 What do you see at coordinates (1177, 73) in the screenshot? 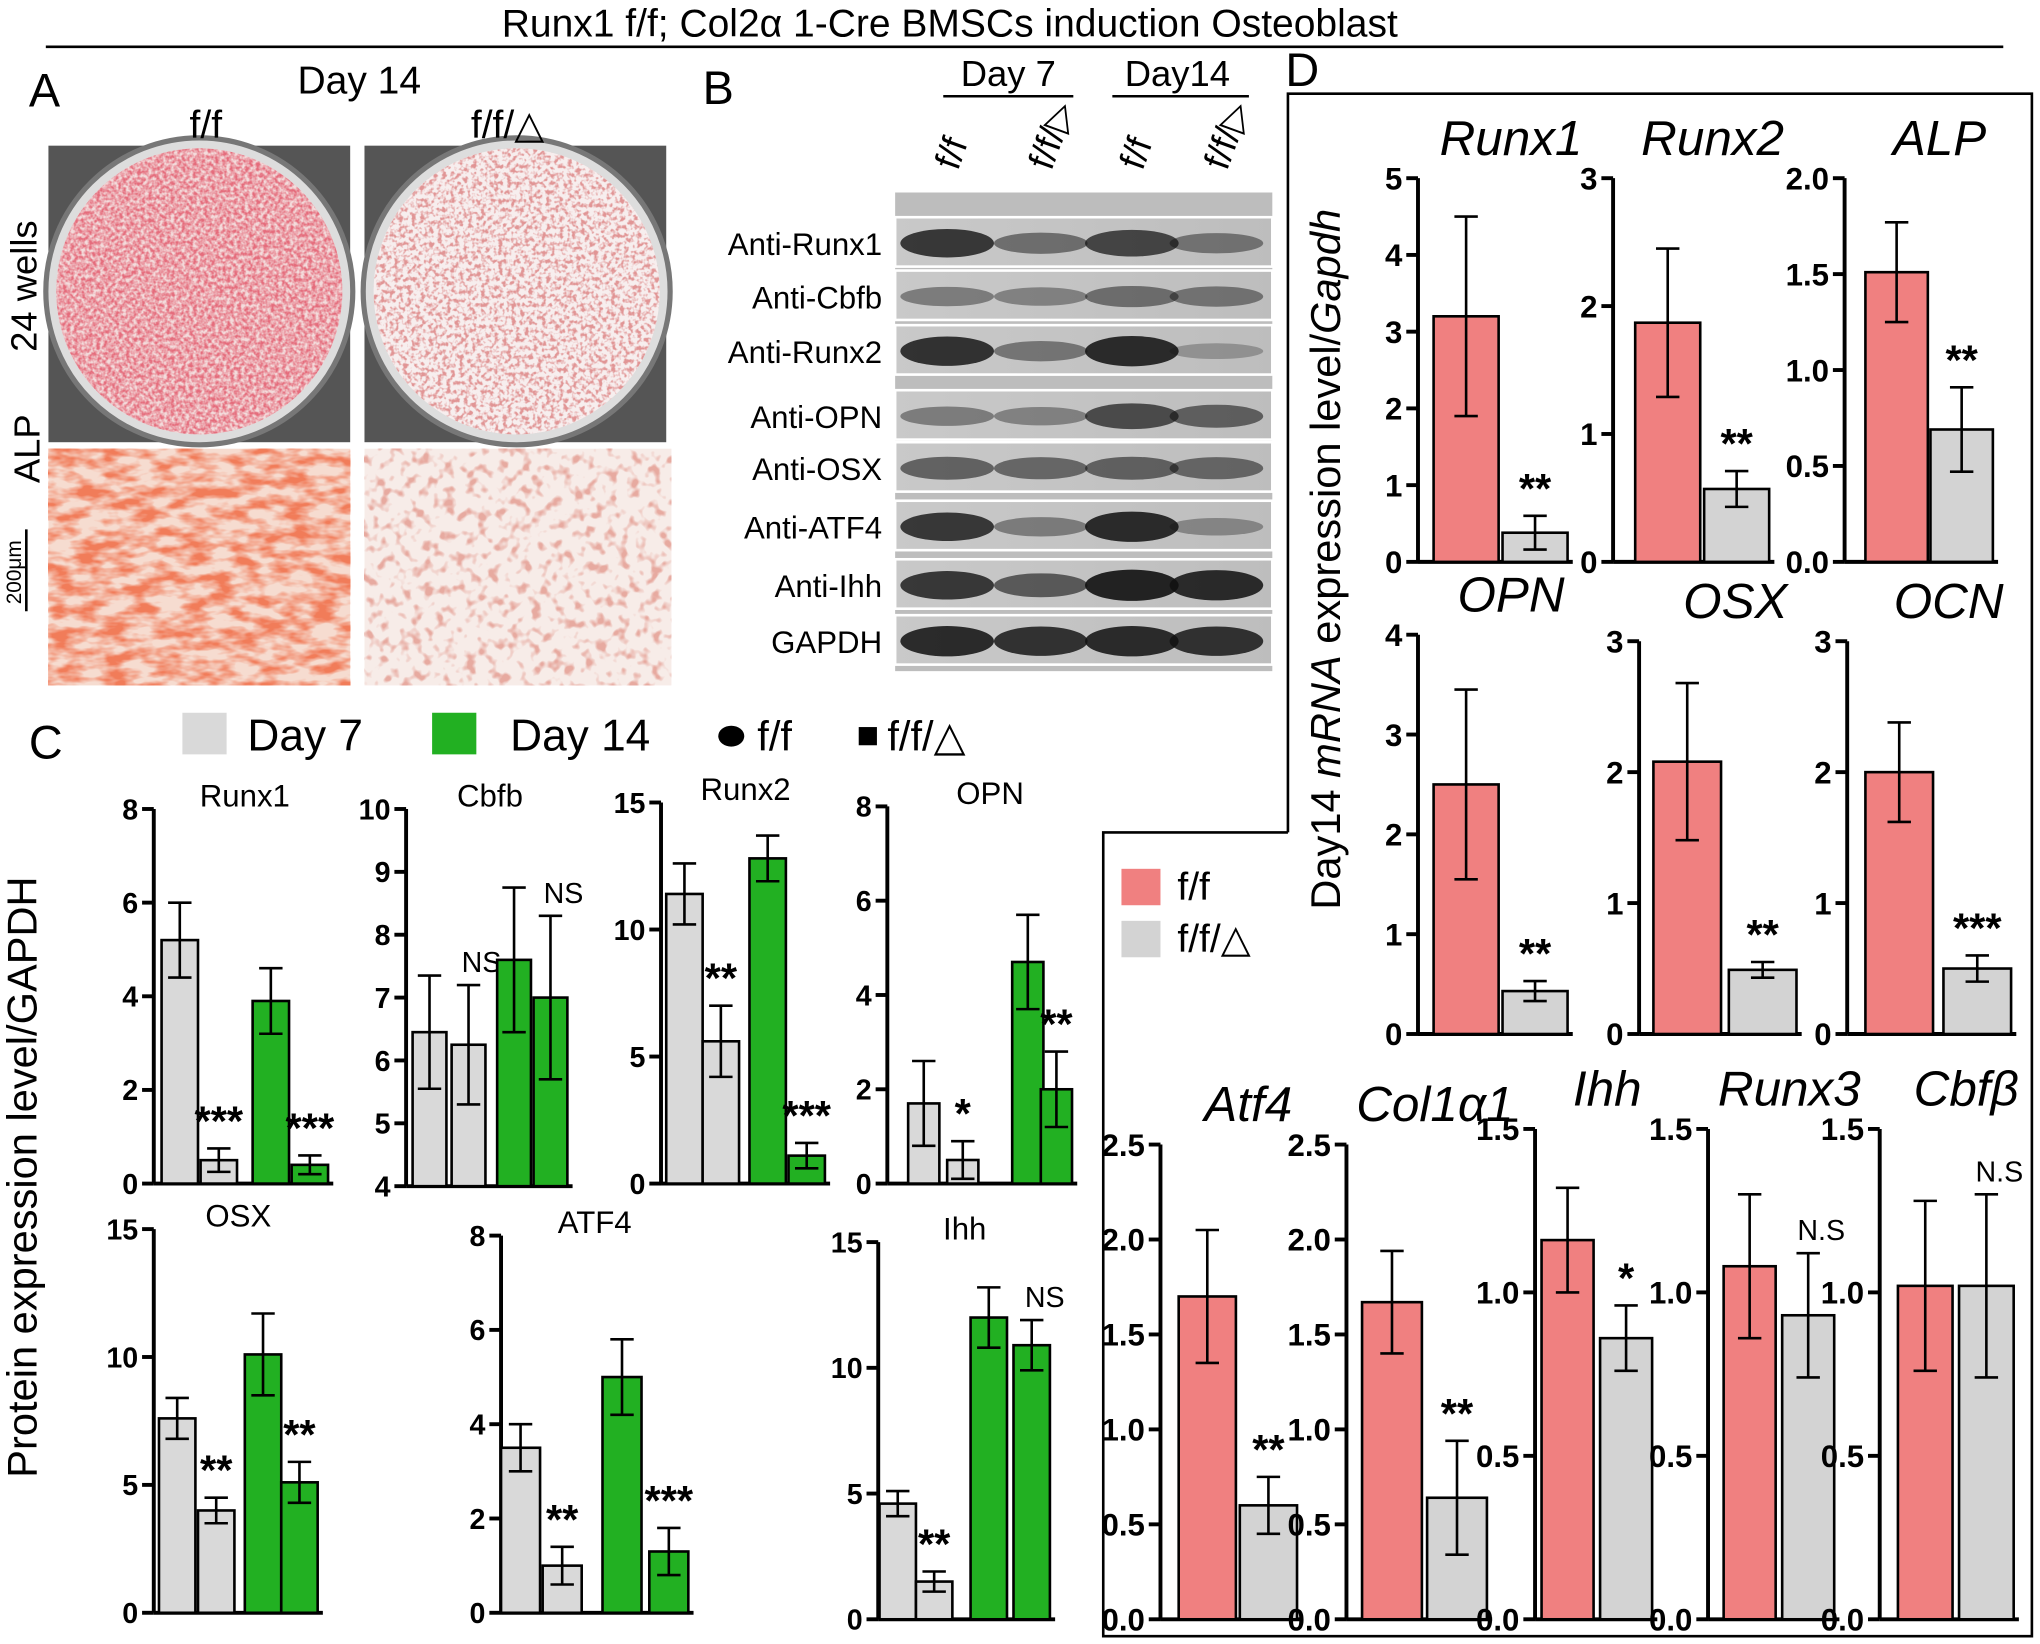
I see `group-label: Day14` at bounding box center [1177, 73].